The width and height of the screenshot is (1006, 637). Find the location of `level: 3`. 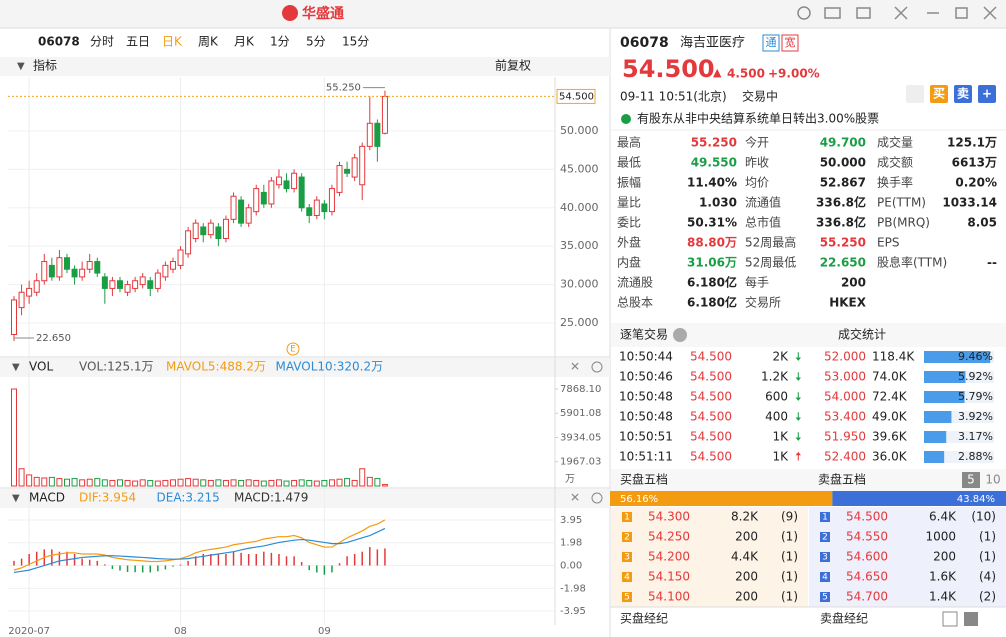

level: 3 is located at coordinates (825, 558).